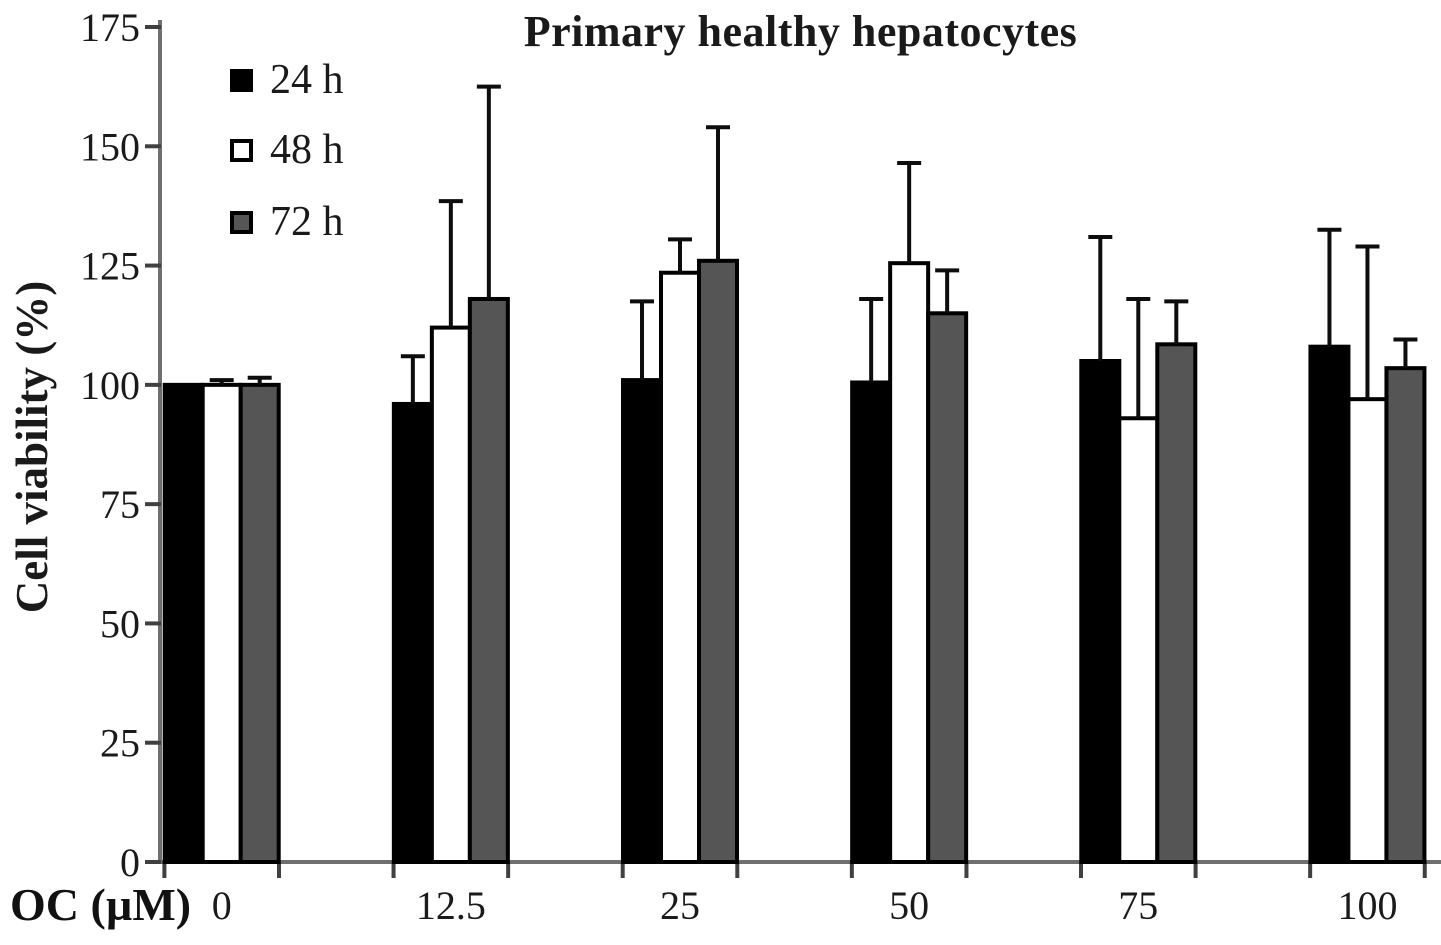  Describe the element at coordinates (110, 385) in the screenshot. I see `y-tick-label: 100` at that location.